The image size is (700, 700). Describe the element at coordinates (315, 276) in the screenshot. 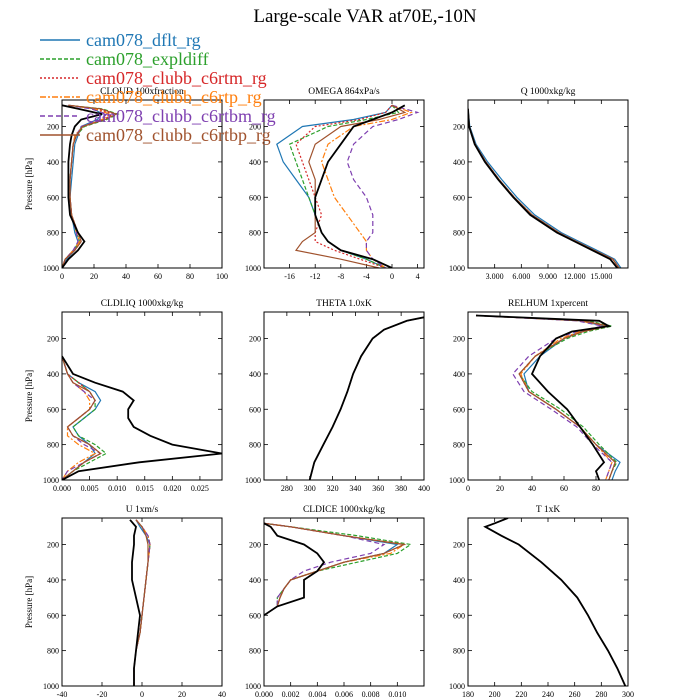

I see `x-tick-label: -12` at that location.